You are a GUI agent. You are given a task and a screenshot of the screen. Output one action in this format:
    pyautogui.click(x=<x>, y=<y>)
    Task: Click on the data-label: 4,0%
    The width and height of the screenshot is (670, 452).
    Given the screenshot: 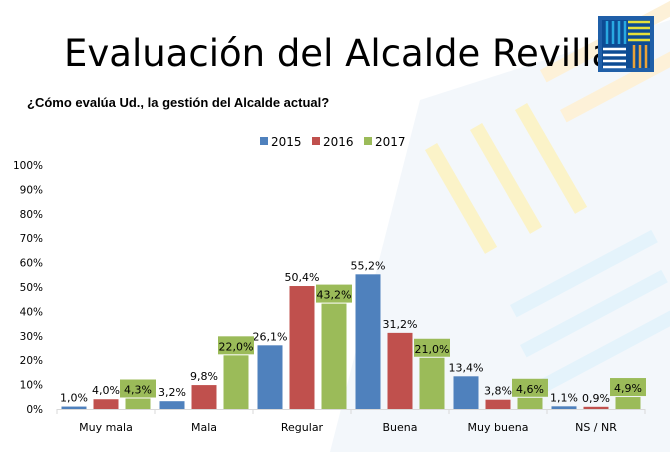 What is the action you would take?
    pyautogui.click(x=106, y=390)
    